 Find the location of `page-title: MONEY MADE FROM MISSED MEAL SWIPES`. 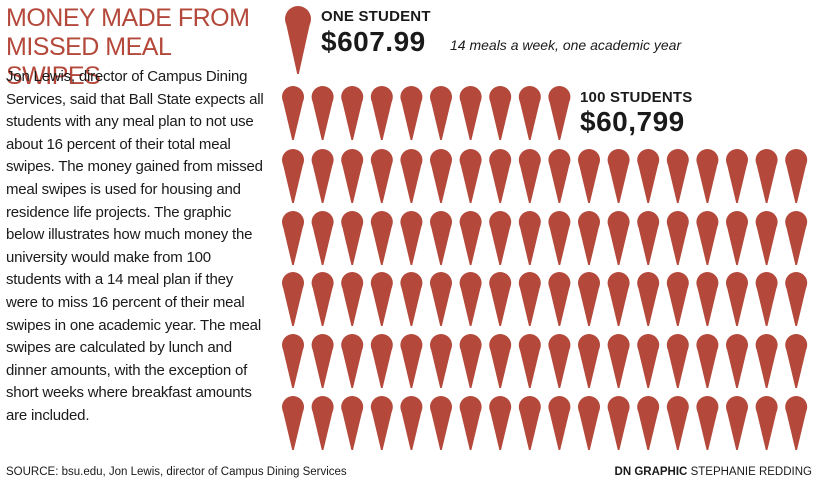

page-title: MONEY MADE FROM MISSED MEAL SWIPES is located at coordinates (137, 47).